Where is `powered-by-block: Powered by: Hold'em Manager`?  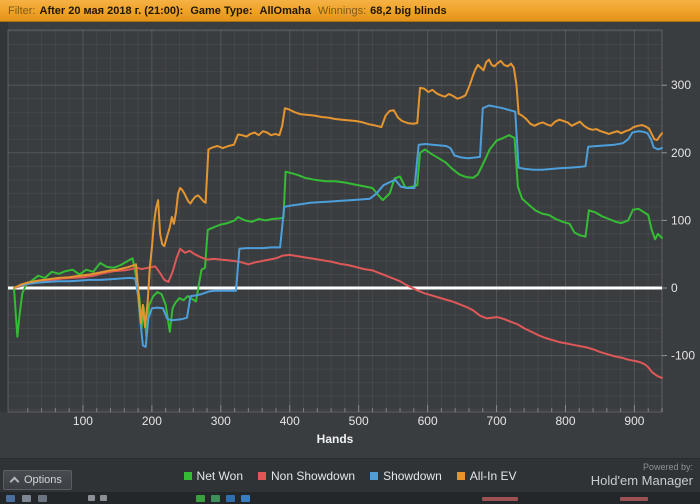 powered-by-block: Powered by: Hold'em Manager is located at coordinates (642, 475).